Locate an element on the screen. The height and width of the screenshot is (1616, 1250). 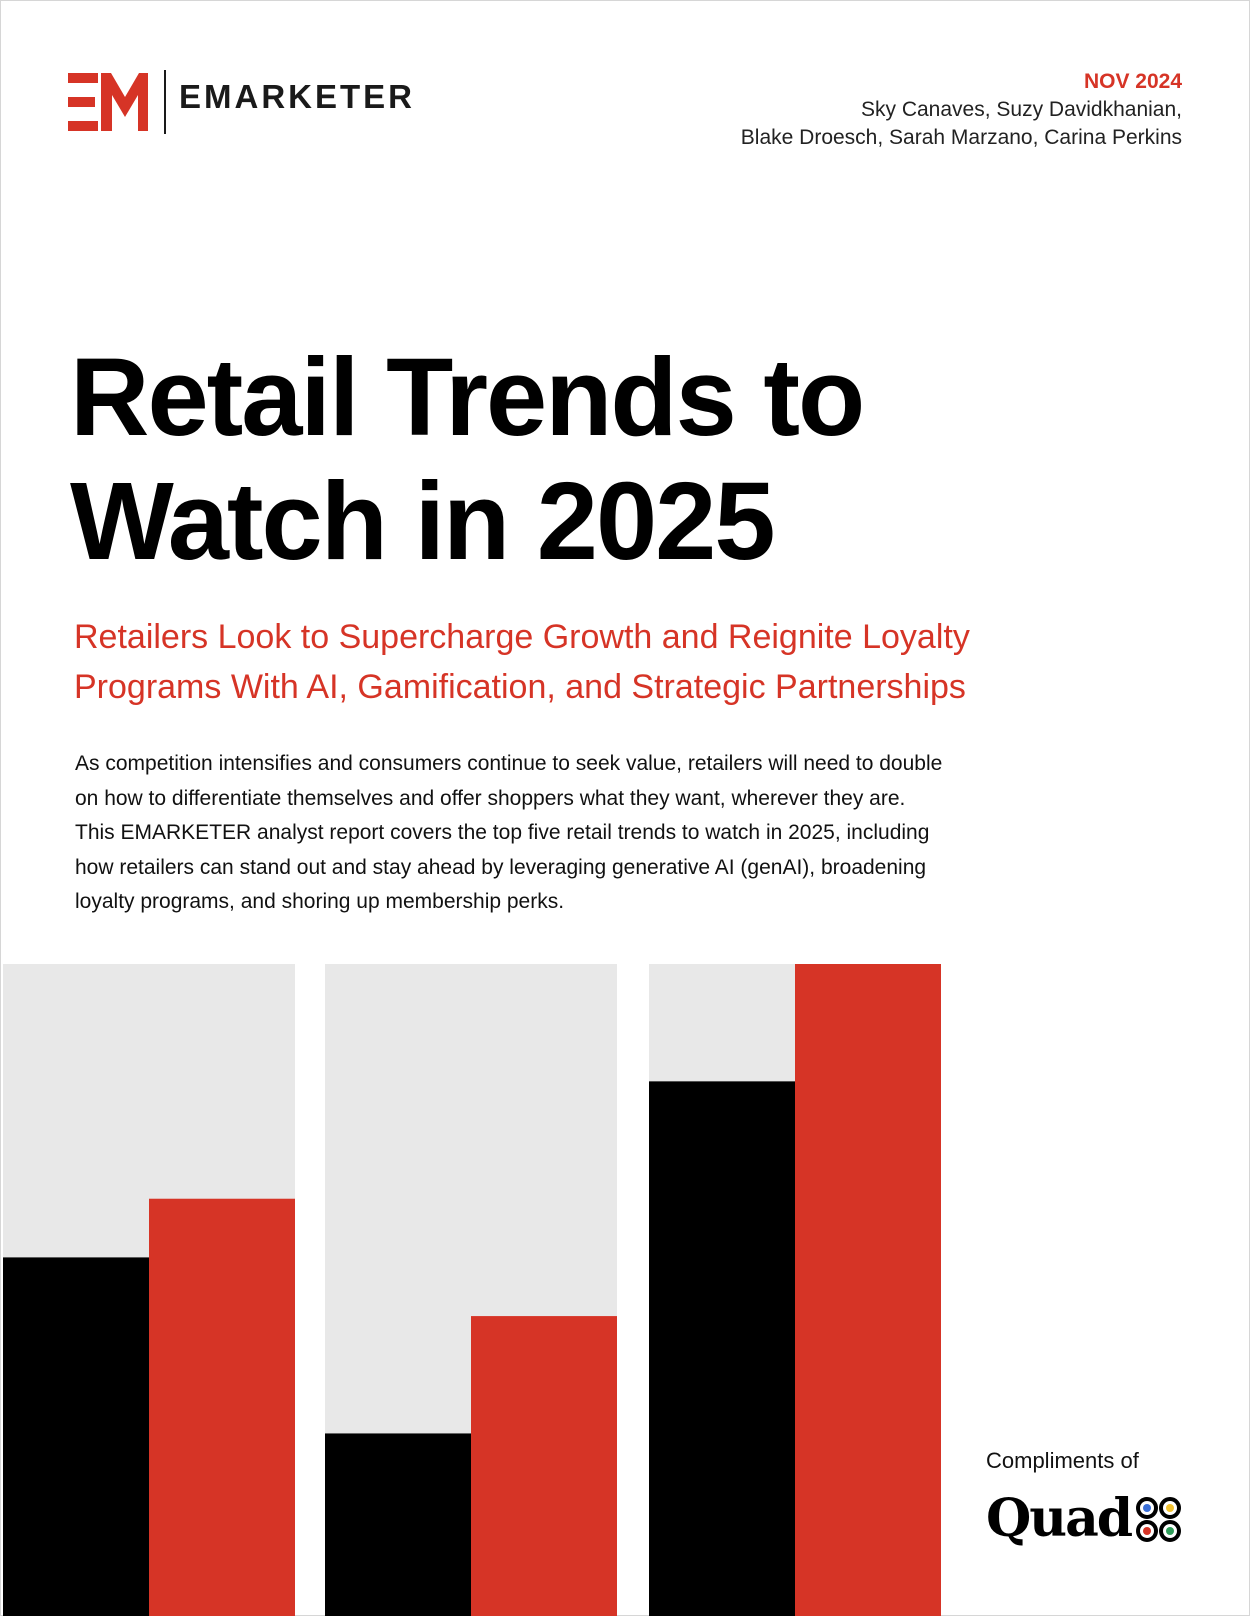
logo-divider is located at coordinates (165, 102).